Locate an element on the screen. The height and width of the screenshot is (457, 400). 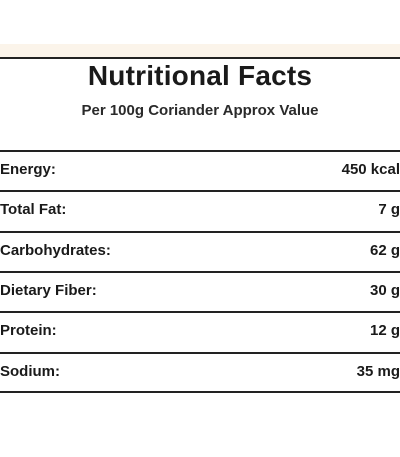
subtitle: Per 100g Coriander Approx Value is located at coordinates (200, 110).